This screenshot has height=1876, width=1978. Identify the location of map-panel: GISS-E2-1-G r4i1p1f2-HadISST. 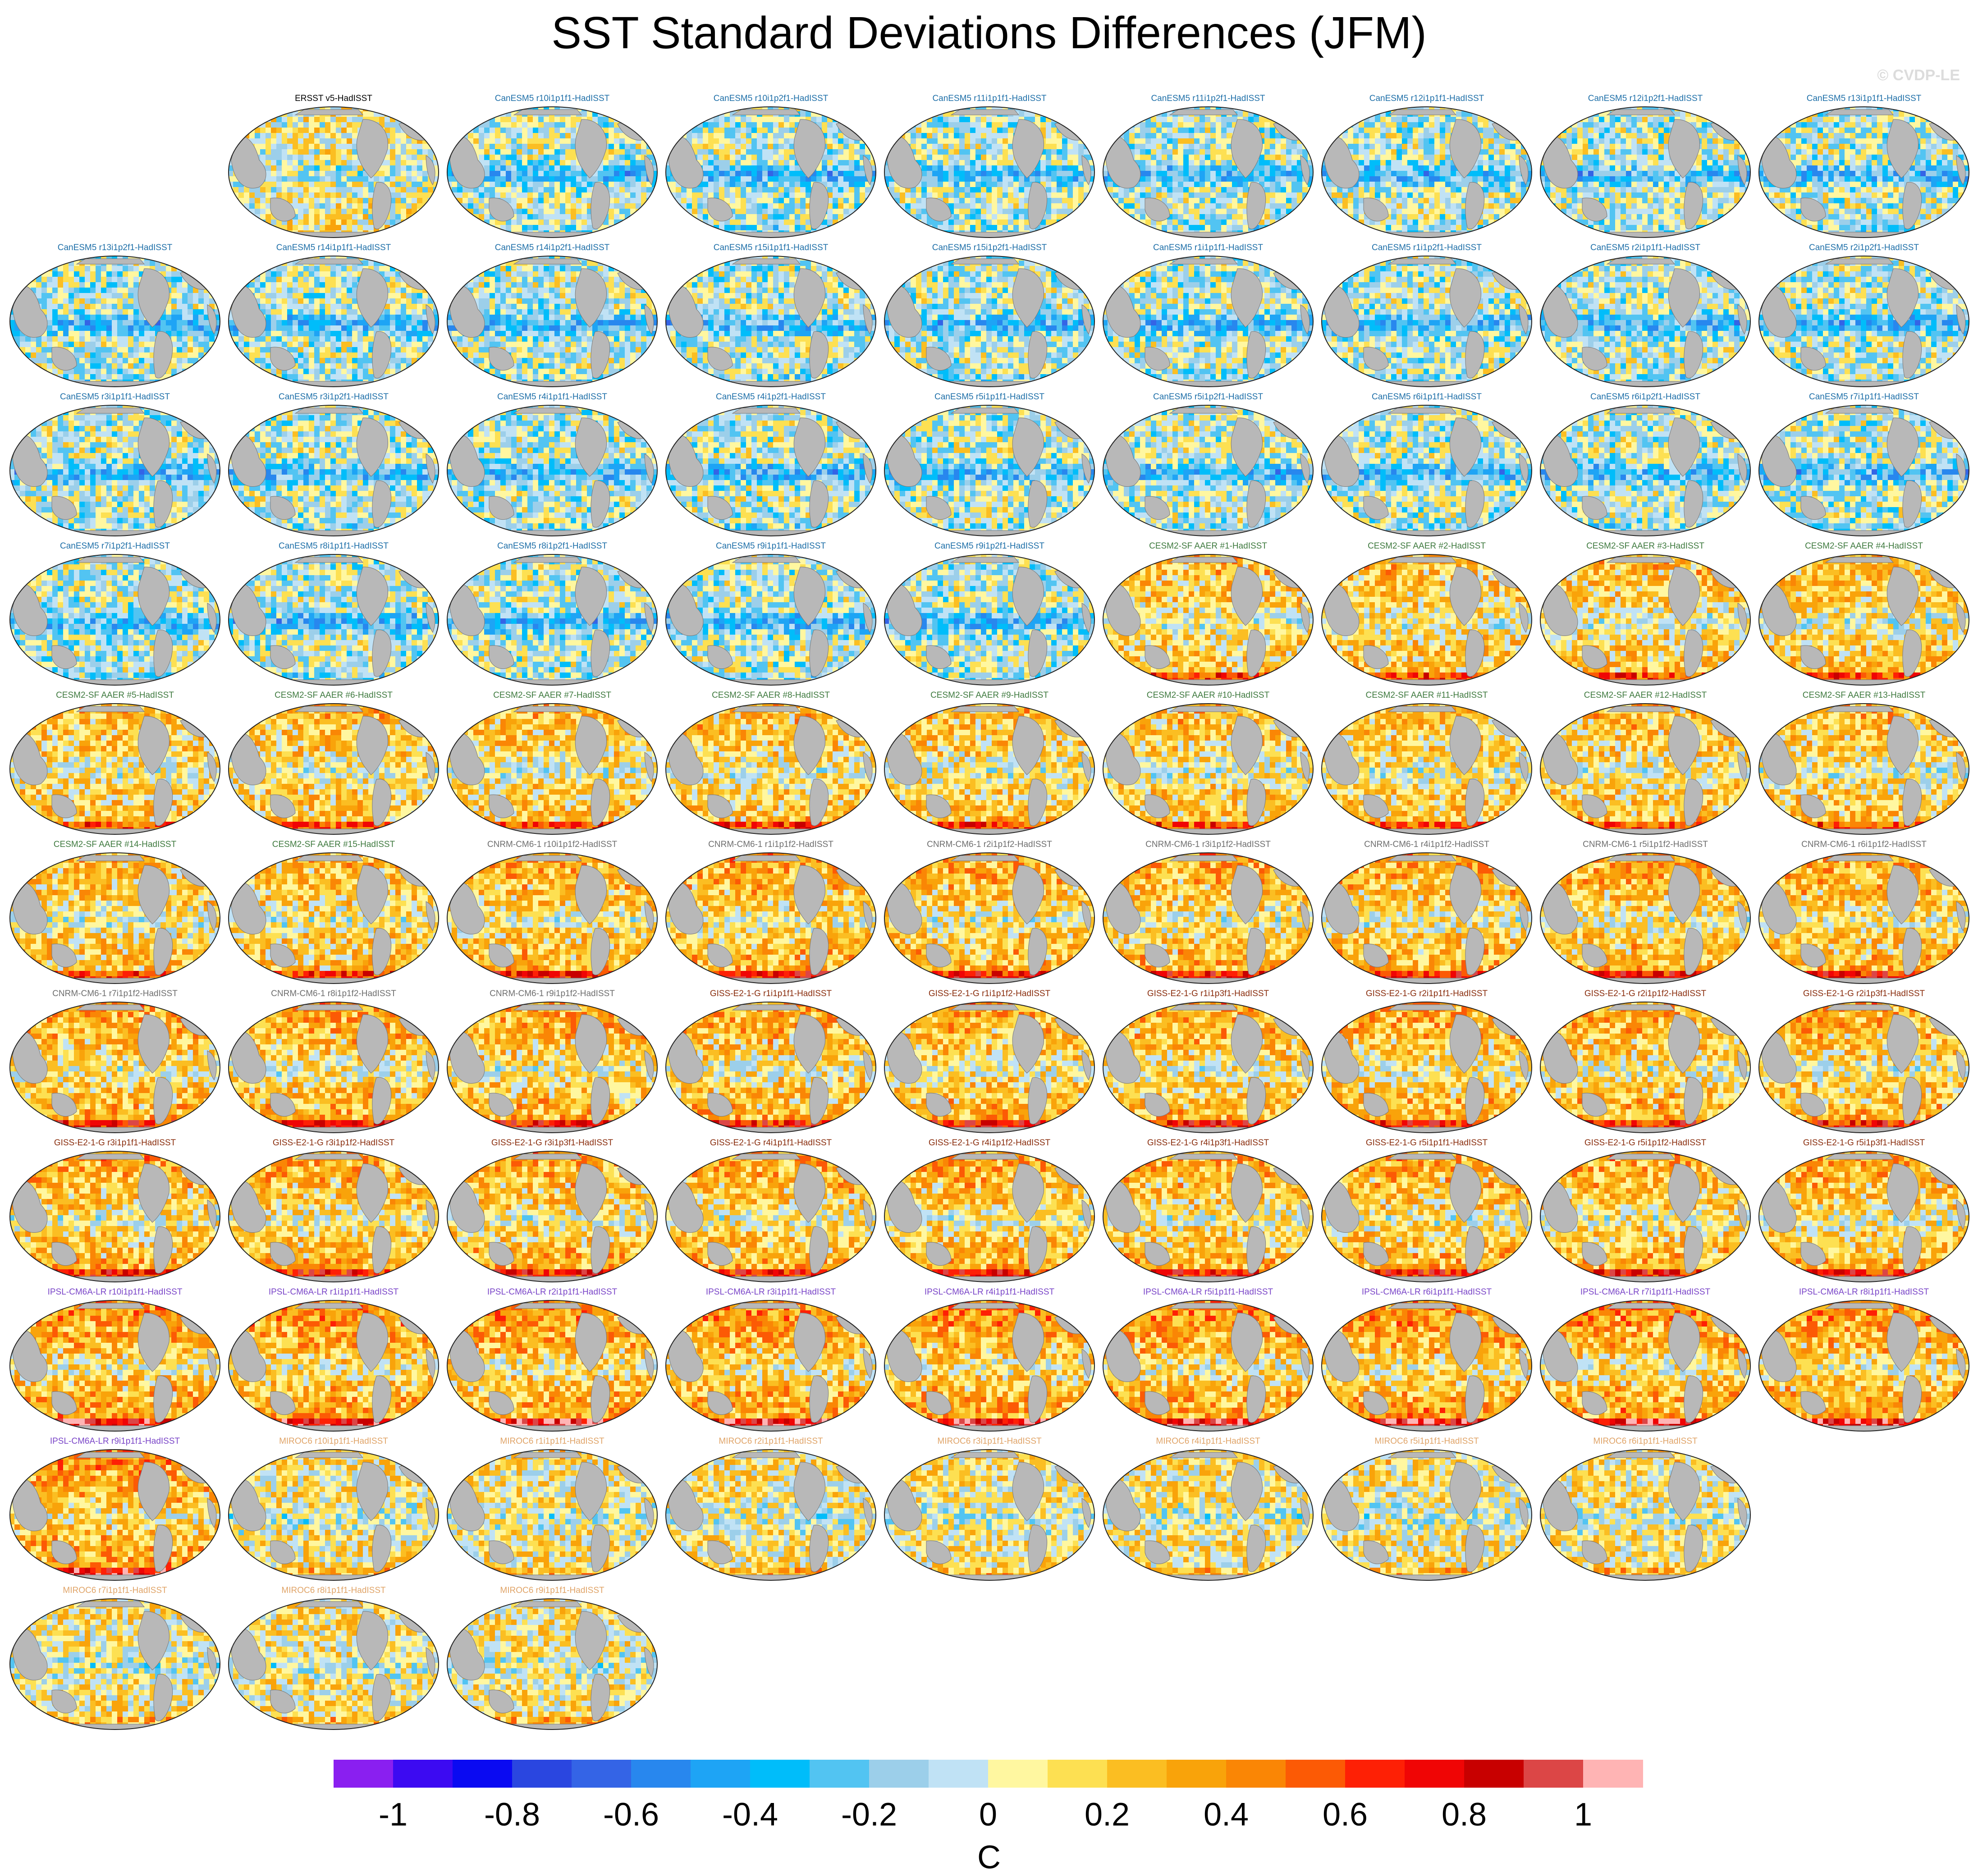
(989, 1211).